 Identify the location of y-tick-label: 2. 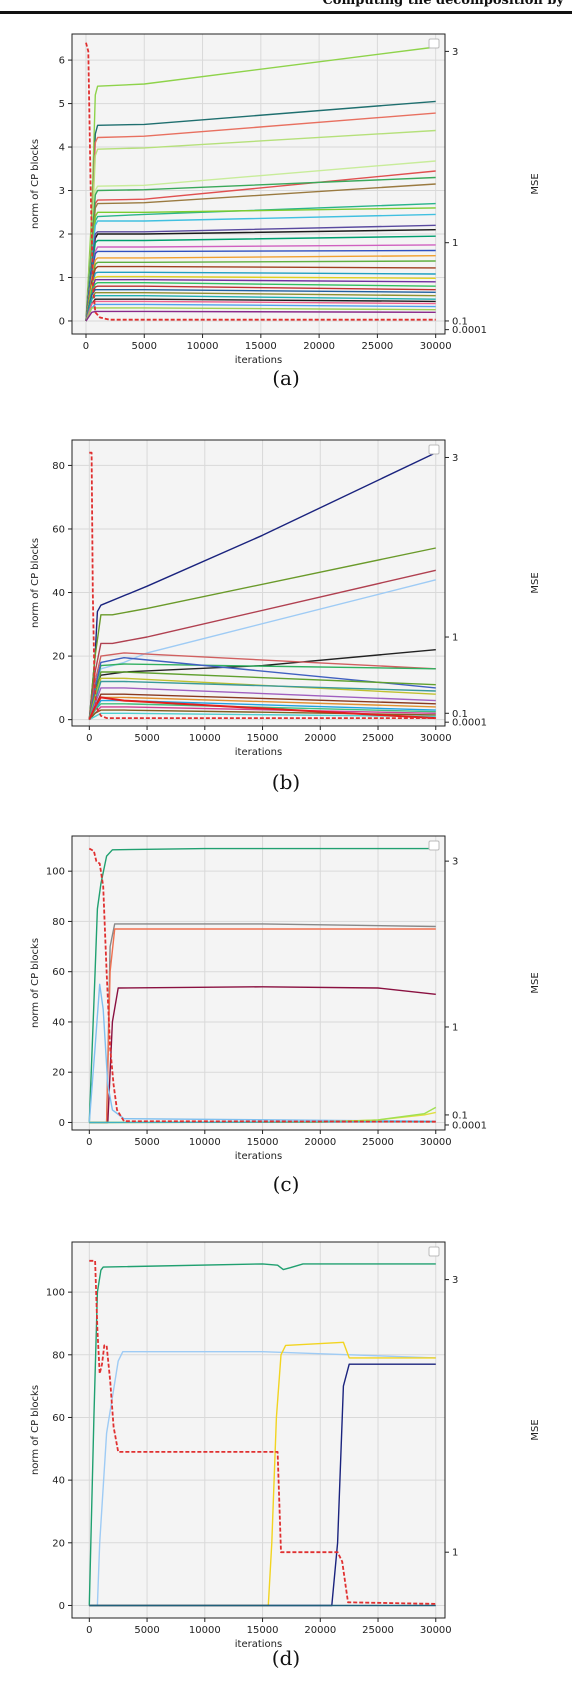
(62, 235).